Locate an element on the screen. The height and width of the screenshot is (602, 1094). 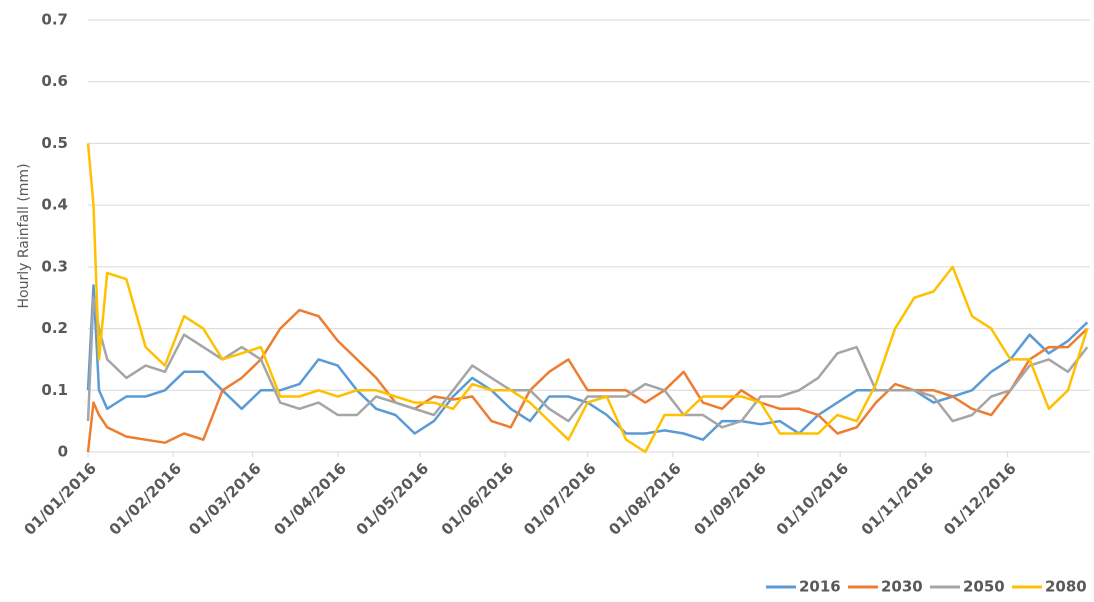
legend-label: 2030 is located at coordinates (902, 587).